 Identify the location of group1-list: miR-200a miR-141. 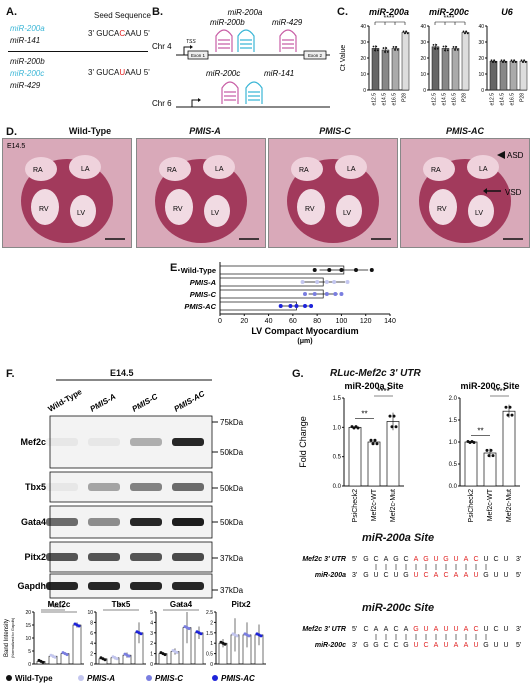
(27, 35).